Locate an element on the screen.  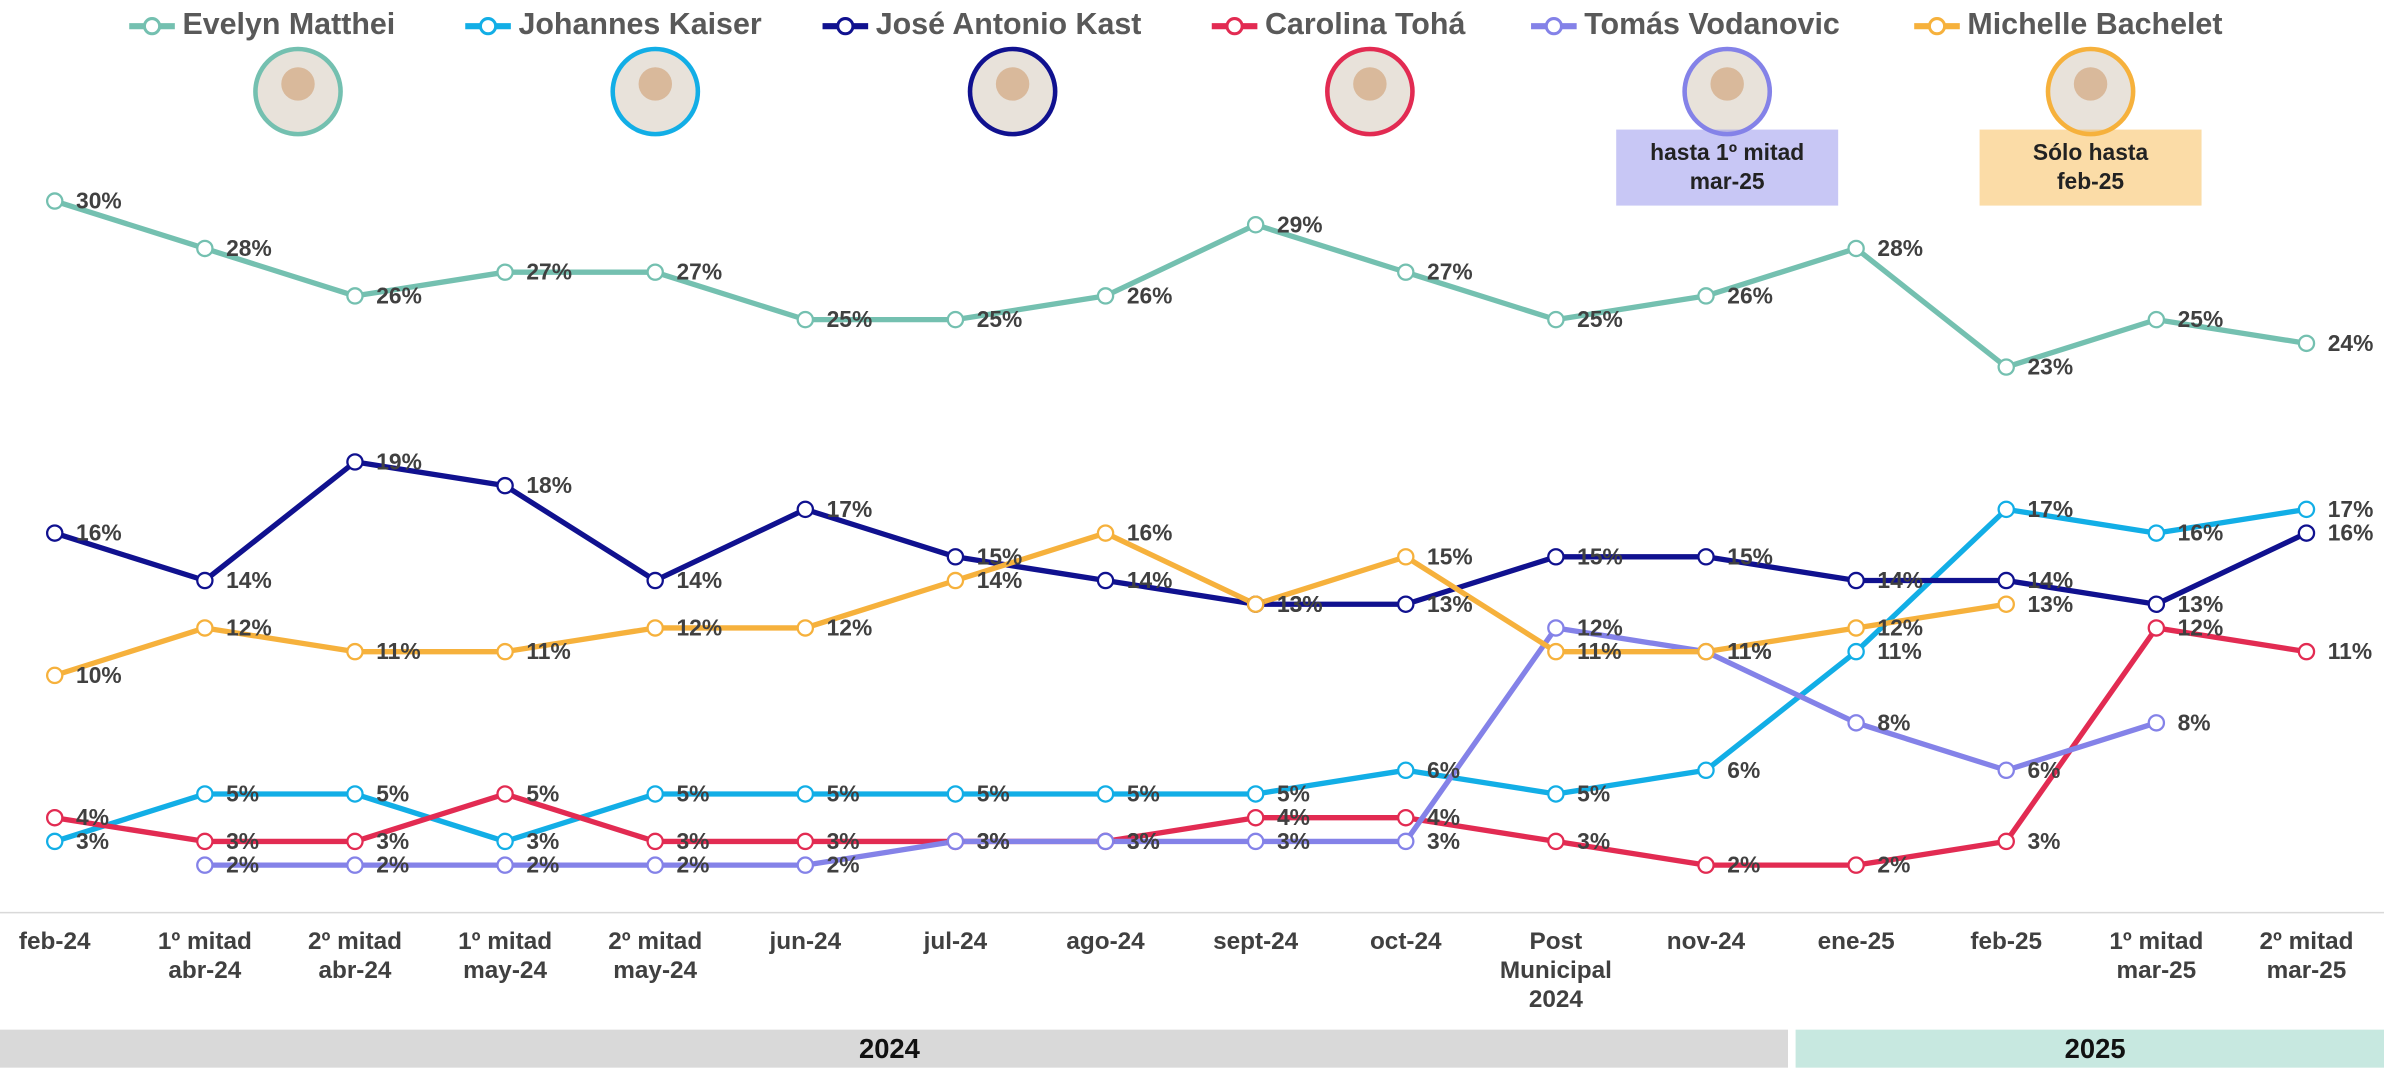
x-tick-label: ago-24 is located at coordinates (1105, 941).